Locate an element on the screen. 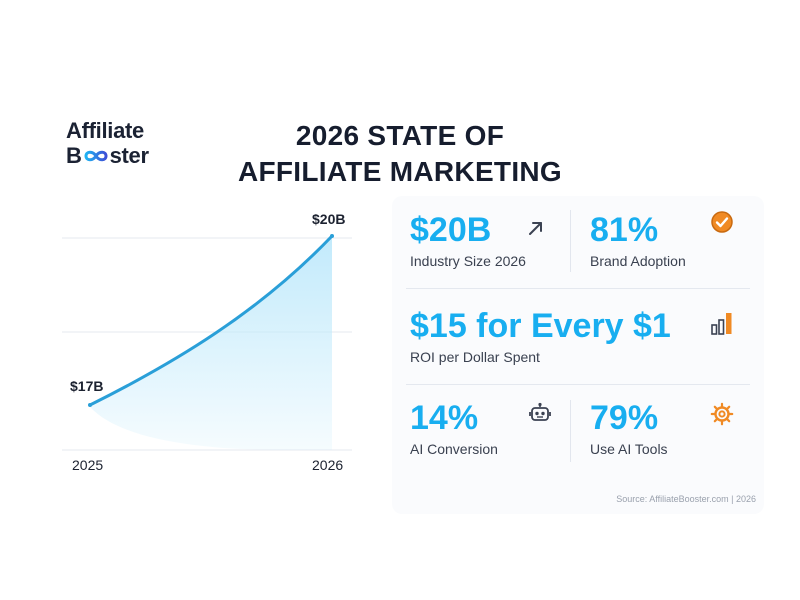  bar-chart-icon is located at coordinates (721, 324).